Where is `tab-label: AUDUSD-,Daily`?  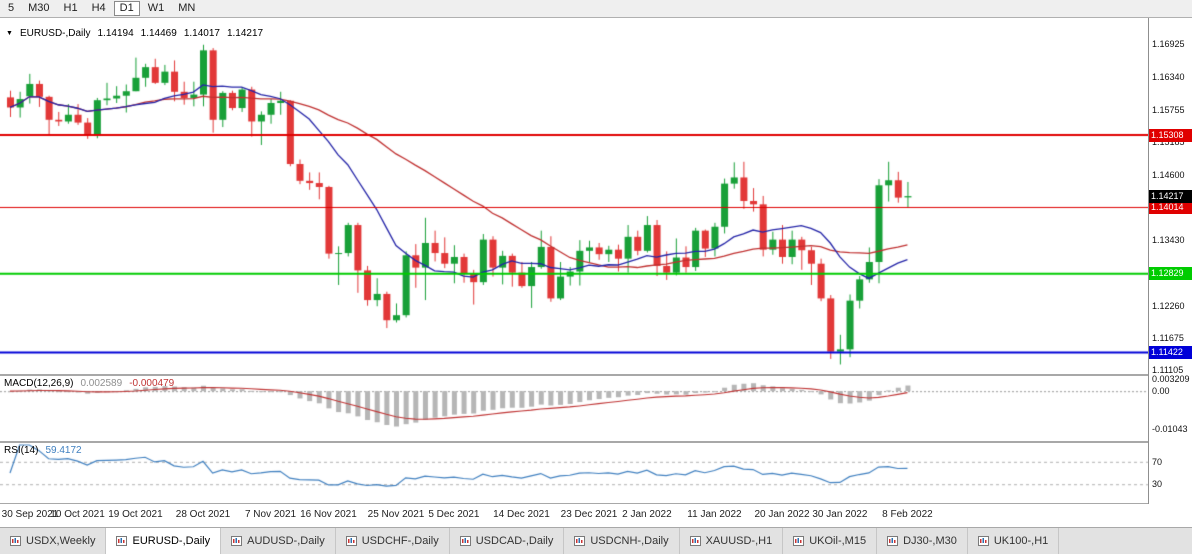 tab-label: AUDUSD-,Daily is located at coordinates (286, 541).